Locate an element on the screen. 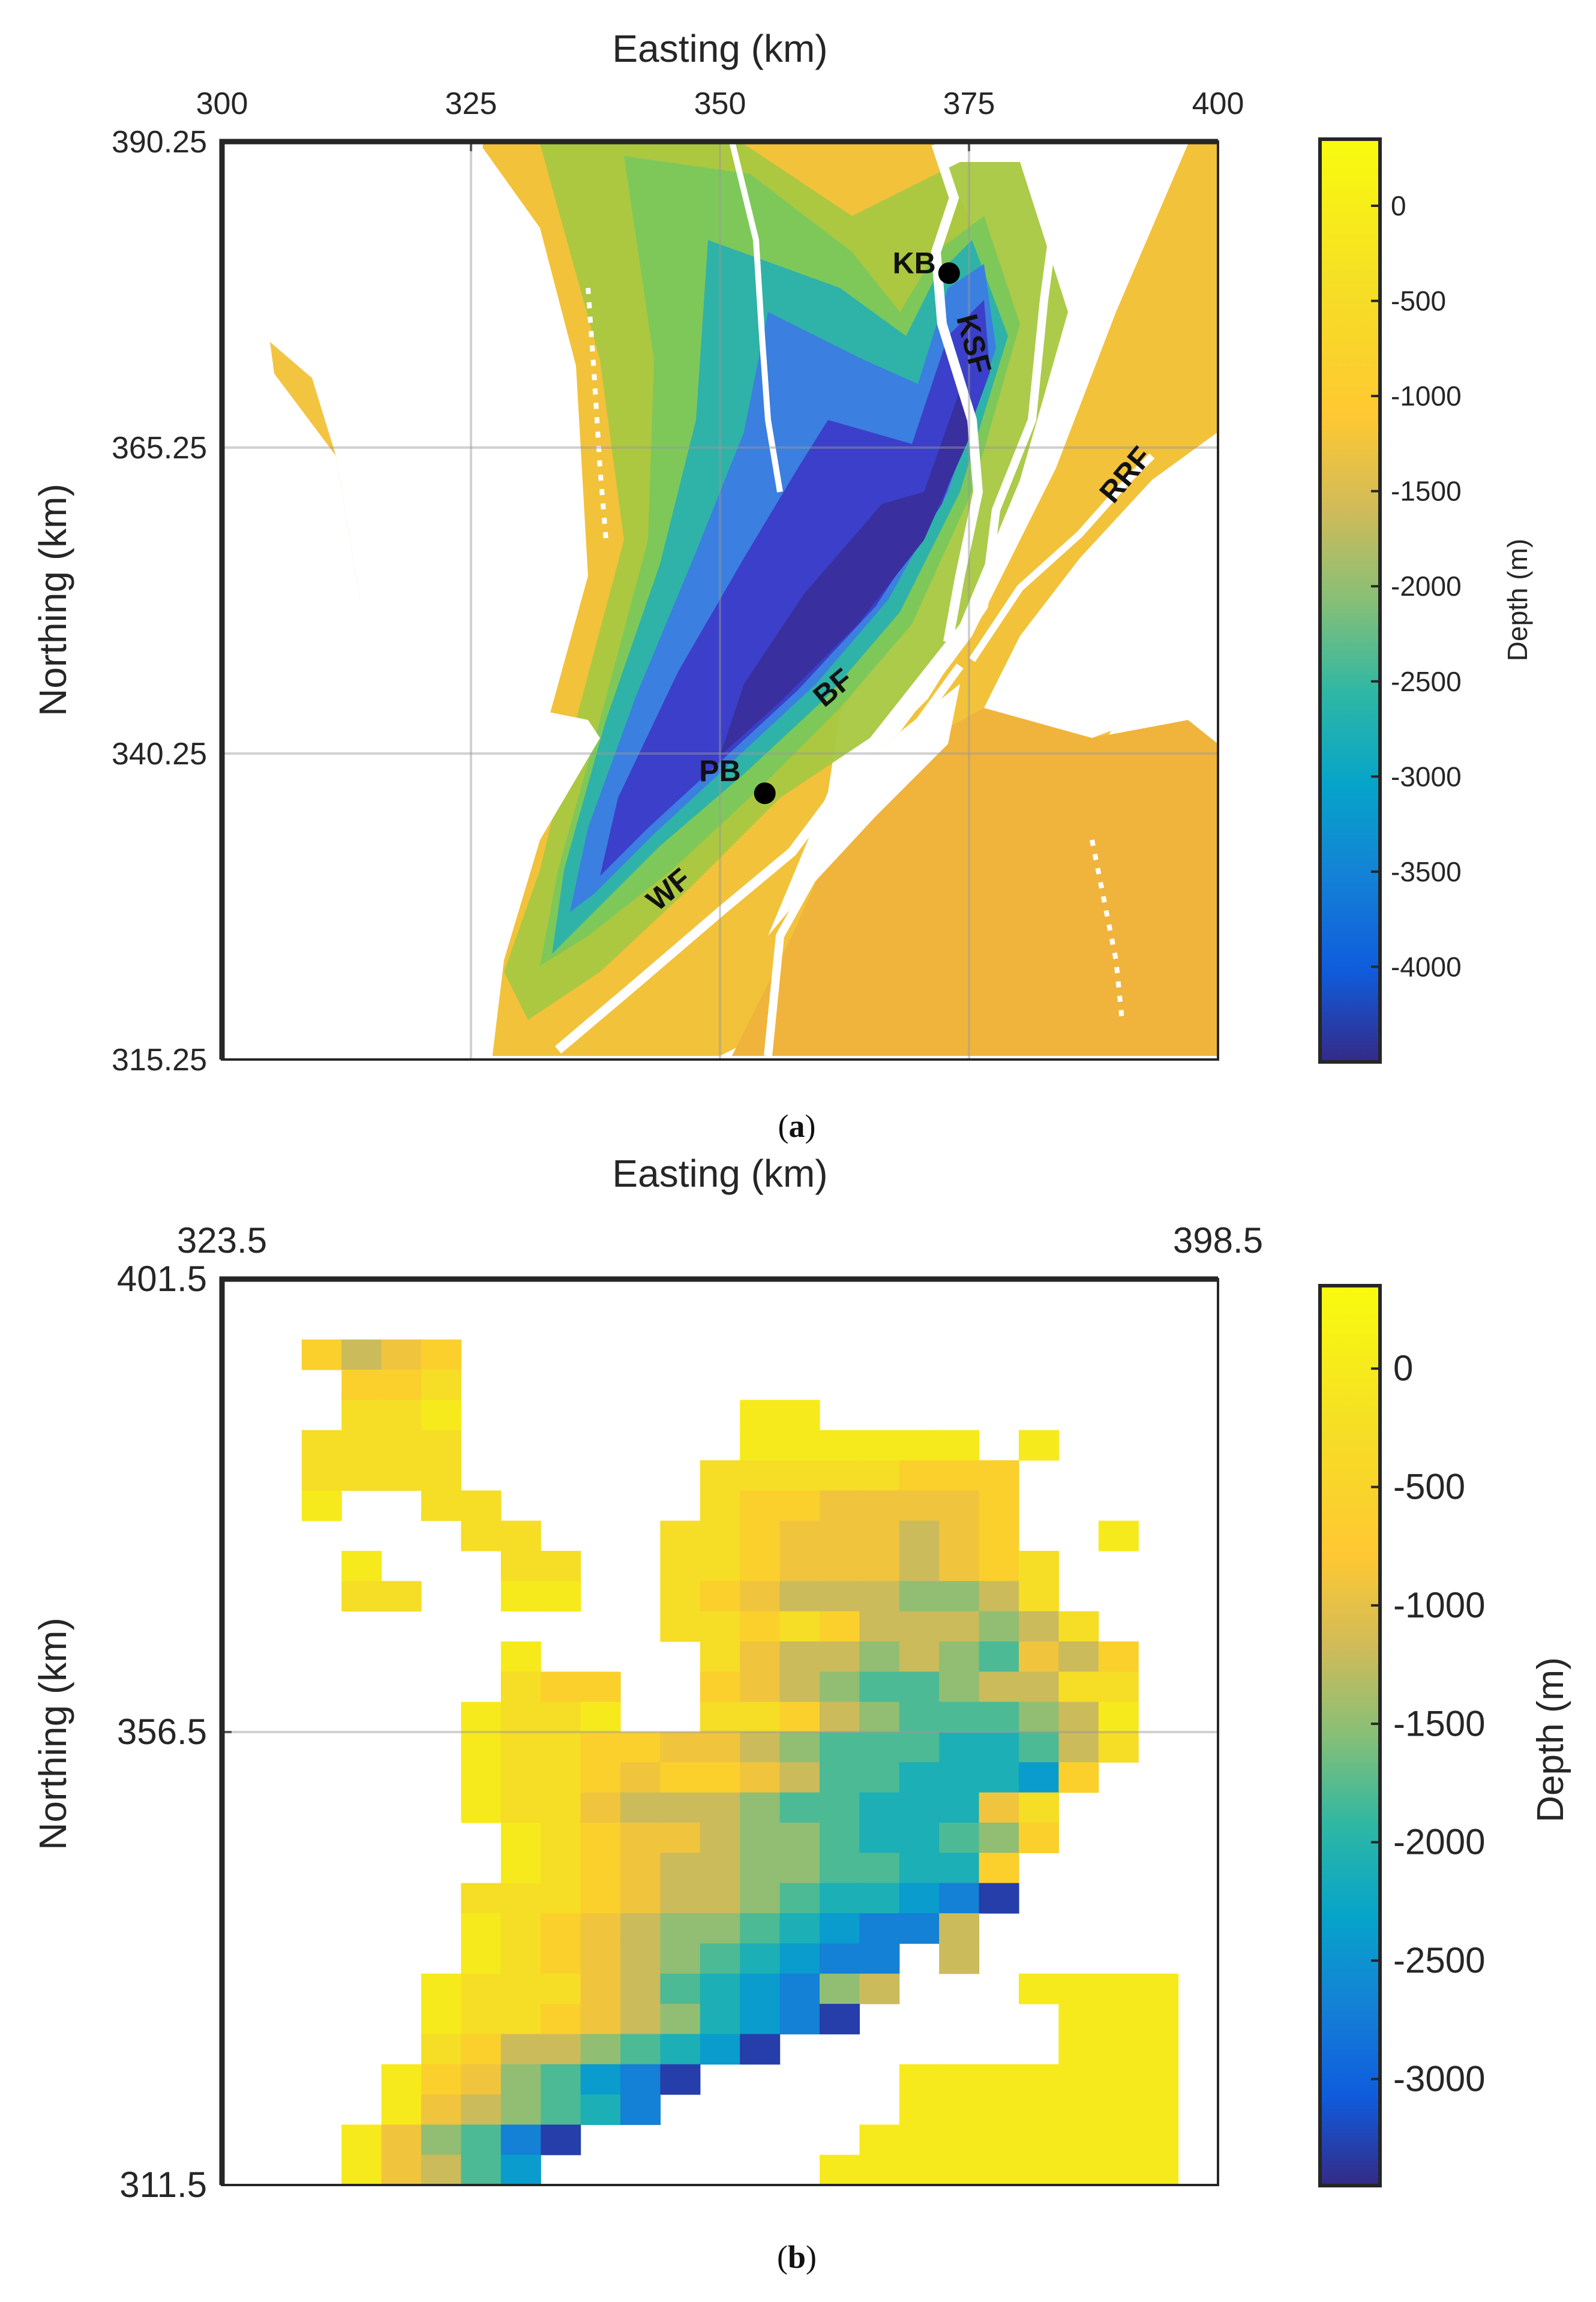 The width and height of the screenshot is (1596, 2302). panel-a-fault-wf is located at coordinates (756, 849).